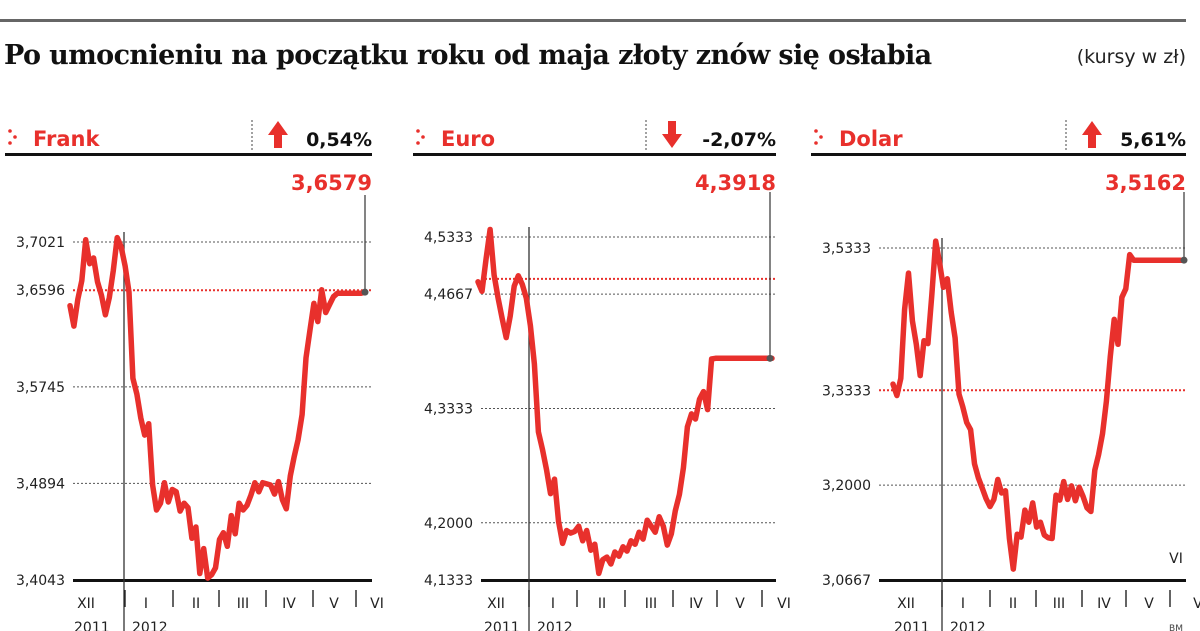  Describe the element at coordinates (593, 20) in the screenshot. I see `top-rule` at that location.